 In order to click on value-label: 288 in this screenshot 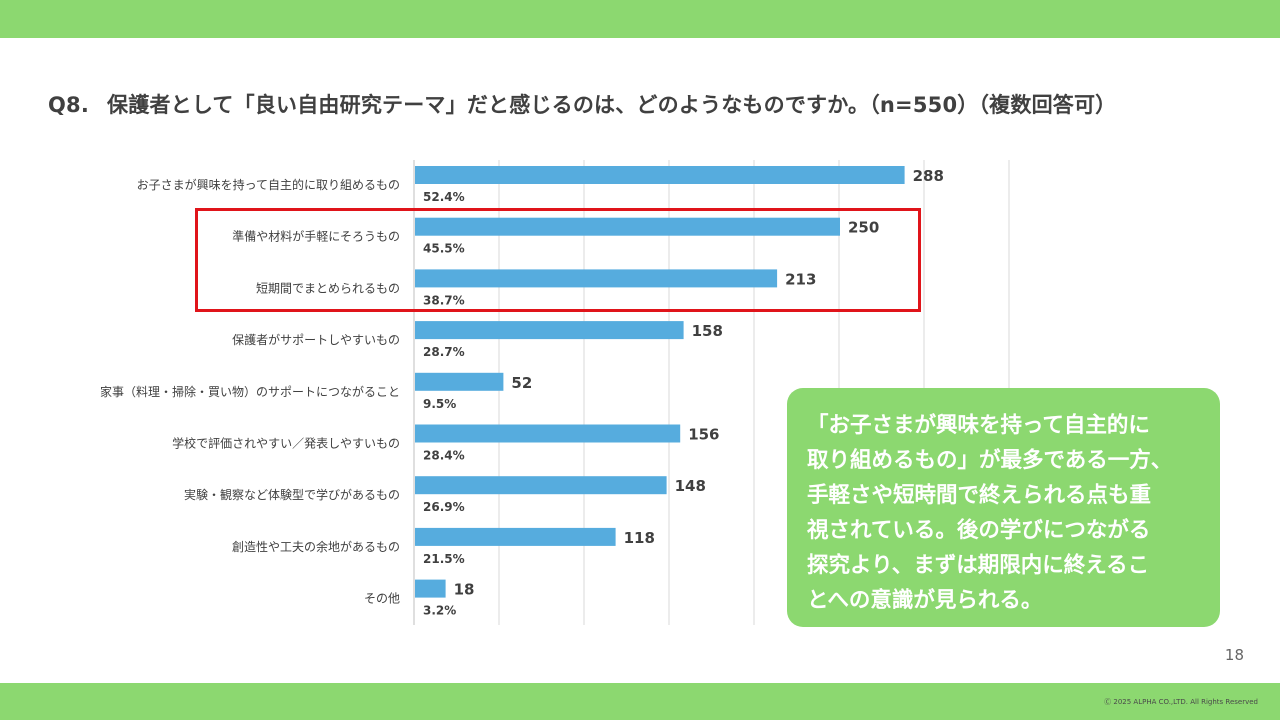, I will do `click(928, 176)`.